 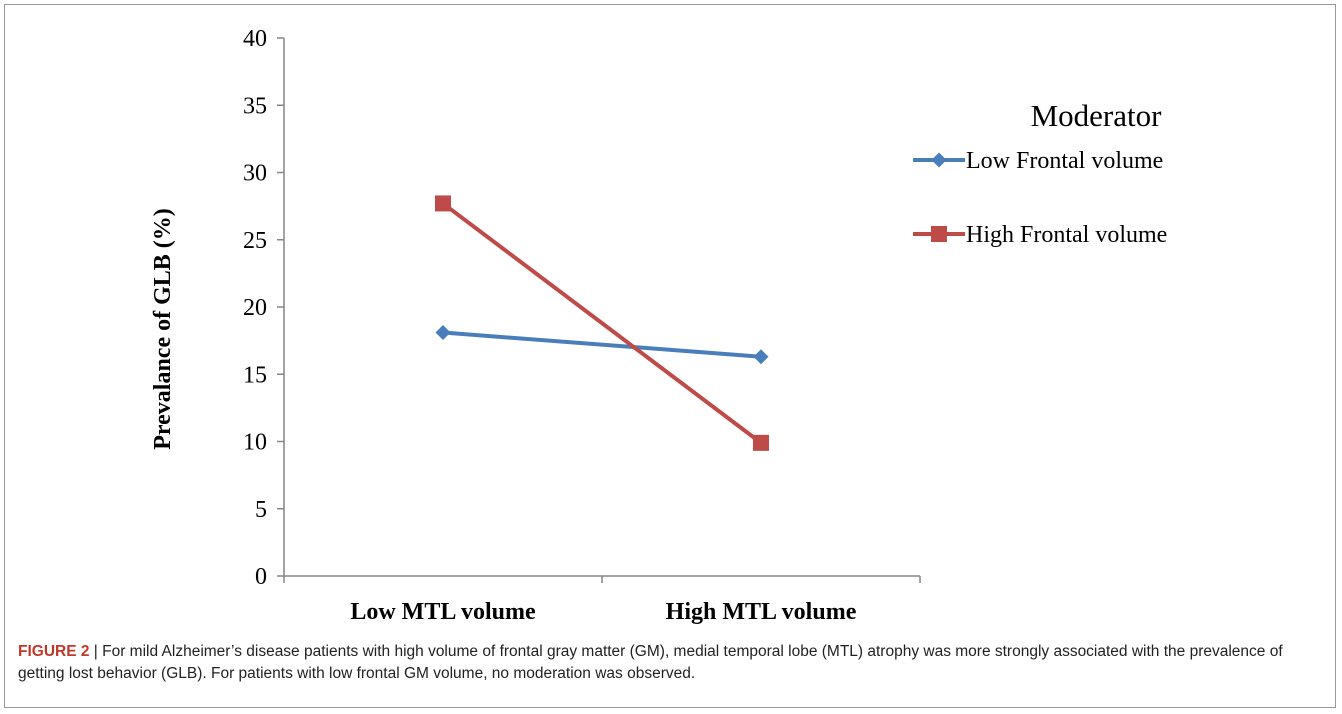 I want to click on y-tick-label: 0, so click(x=261, y=577).